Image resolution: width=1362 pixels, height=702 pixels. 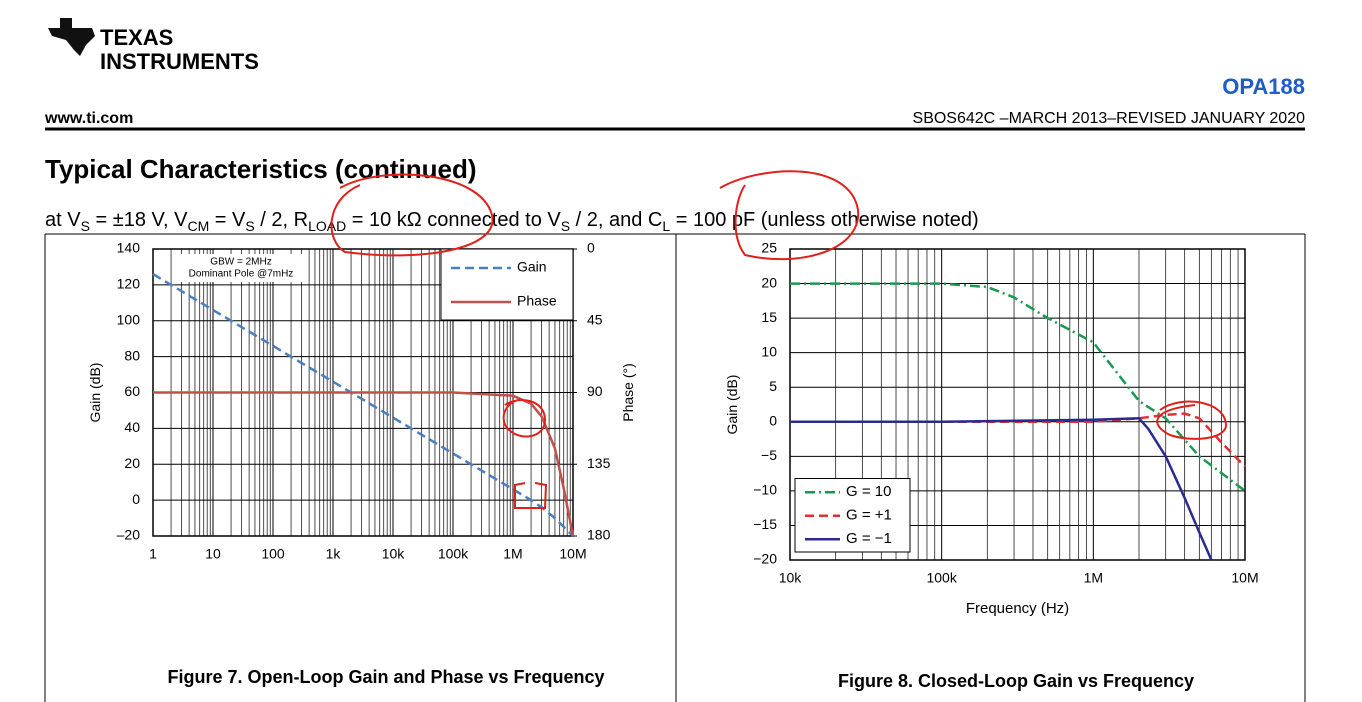 What do you see at coordinates (139, 220) in the screenshot?
I see `conditions-text: = ±18 V, V` at bounding box center [139, 220].